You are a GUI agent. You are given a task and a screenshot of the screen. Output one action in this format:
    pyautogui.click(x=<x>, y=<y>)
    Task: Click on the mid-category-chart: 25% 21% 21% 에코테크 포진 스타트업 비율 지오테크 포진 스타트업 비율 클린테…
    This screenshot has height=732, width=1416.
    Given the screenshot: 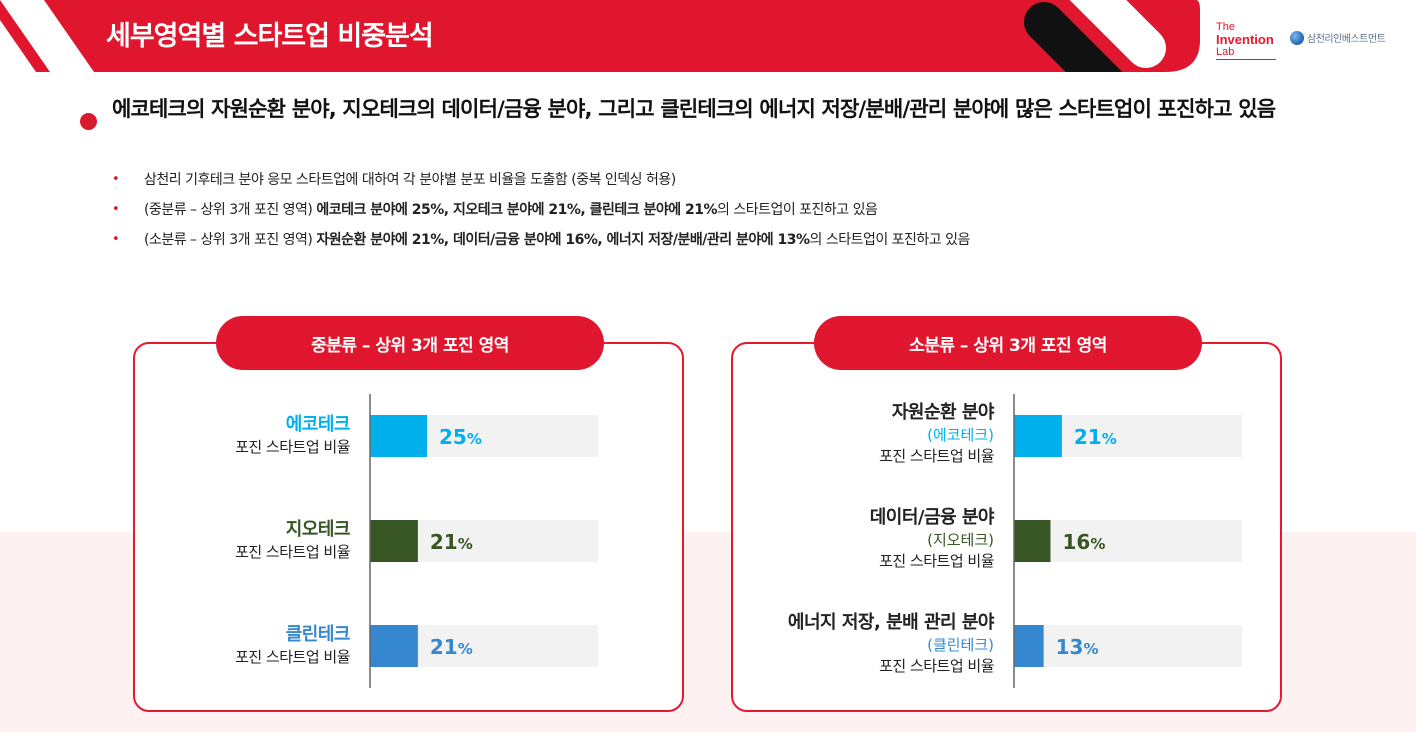 What is the action you would take?
    pyautogui.click(x=390, y=541)
    